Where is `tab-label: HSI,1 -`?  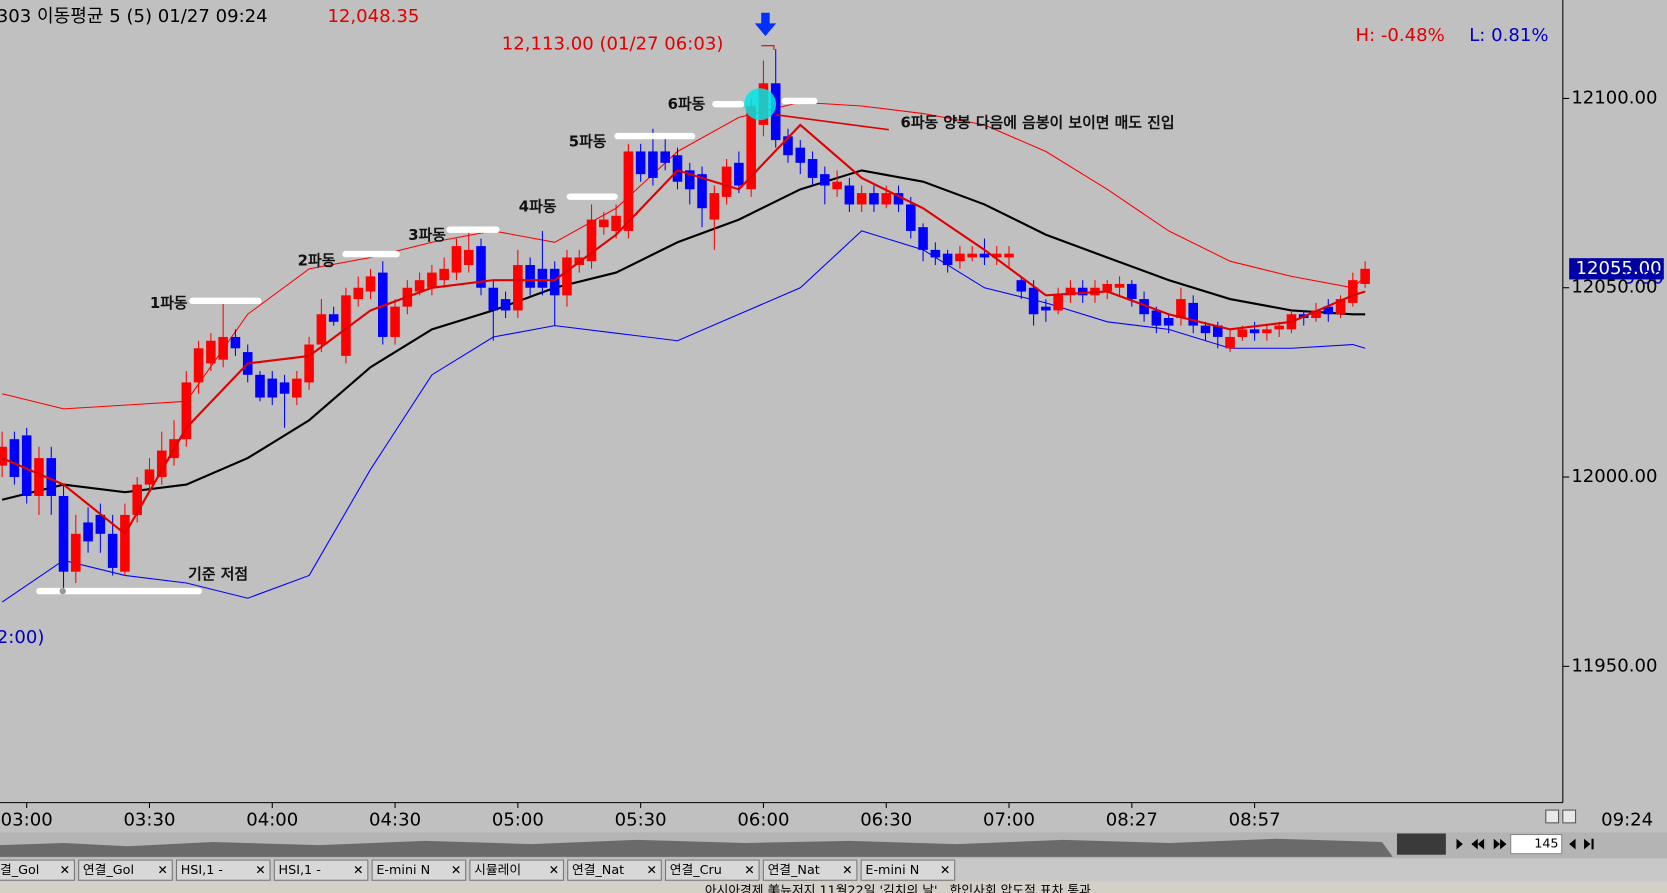
tab-label: HSI,1 - is located at coordinates (202, 870).